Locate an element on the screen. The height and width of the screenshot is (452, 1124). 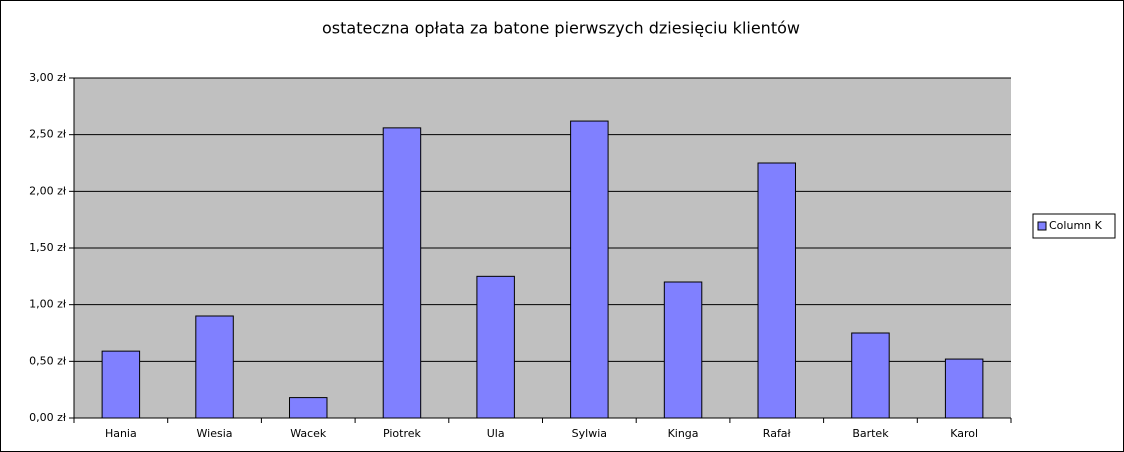
legend-box is located at coordinates (1074, 226).